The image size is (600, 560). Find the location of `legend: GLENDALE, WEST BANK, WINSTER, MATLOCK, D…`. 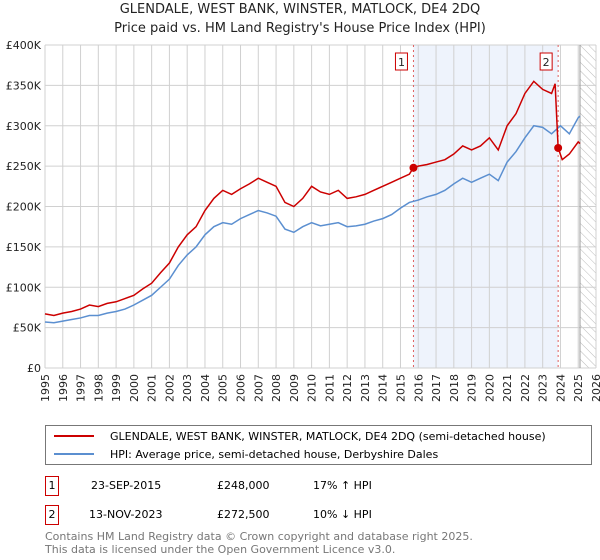

legend: GLENDALE, WEST BANK, WINSTER, MATLOCK, D… is located at coordinates (318, 445).